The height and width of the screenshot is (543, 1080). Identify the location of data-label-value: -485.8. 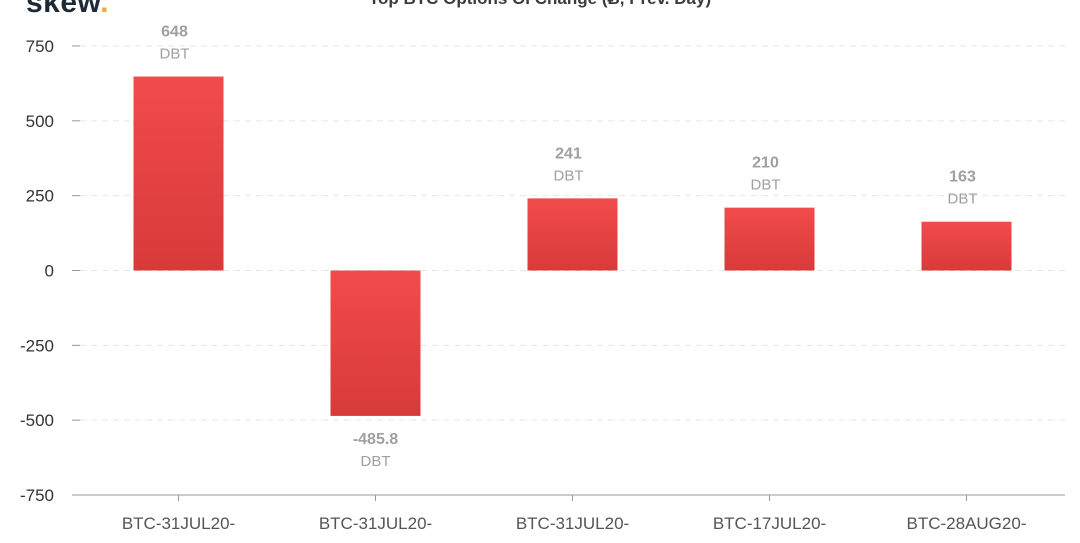
(375, 439).